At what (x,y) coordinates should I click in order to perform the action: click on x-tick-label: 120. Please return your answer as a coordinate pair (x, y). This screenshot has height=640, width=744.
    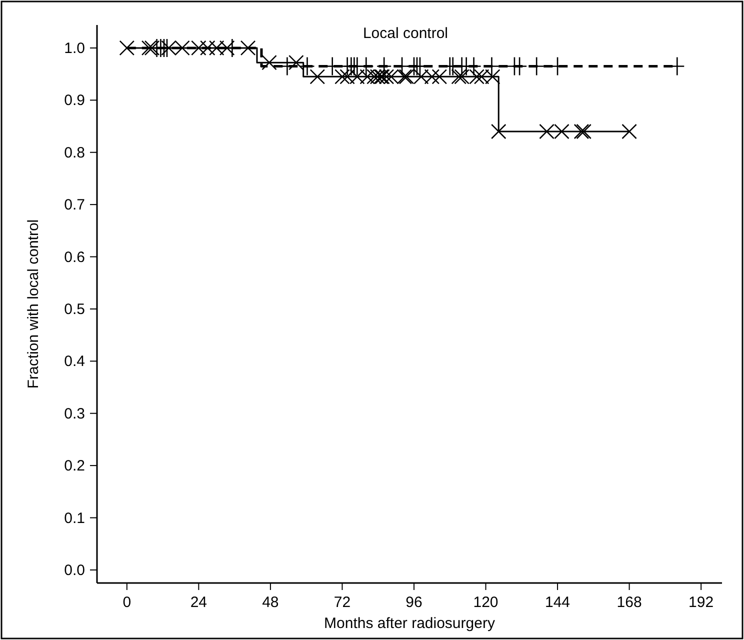
    Looking at the image, I should click on (485, 602).